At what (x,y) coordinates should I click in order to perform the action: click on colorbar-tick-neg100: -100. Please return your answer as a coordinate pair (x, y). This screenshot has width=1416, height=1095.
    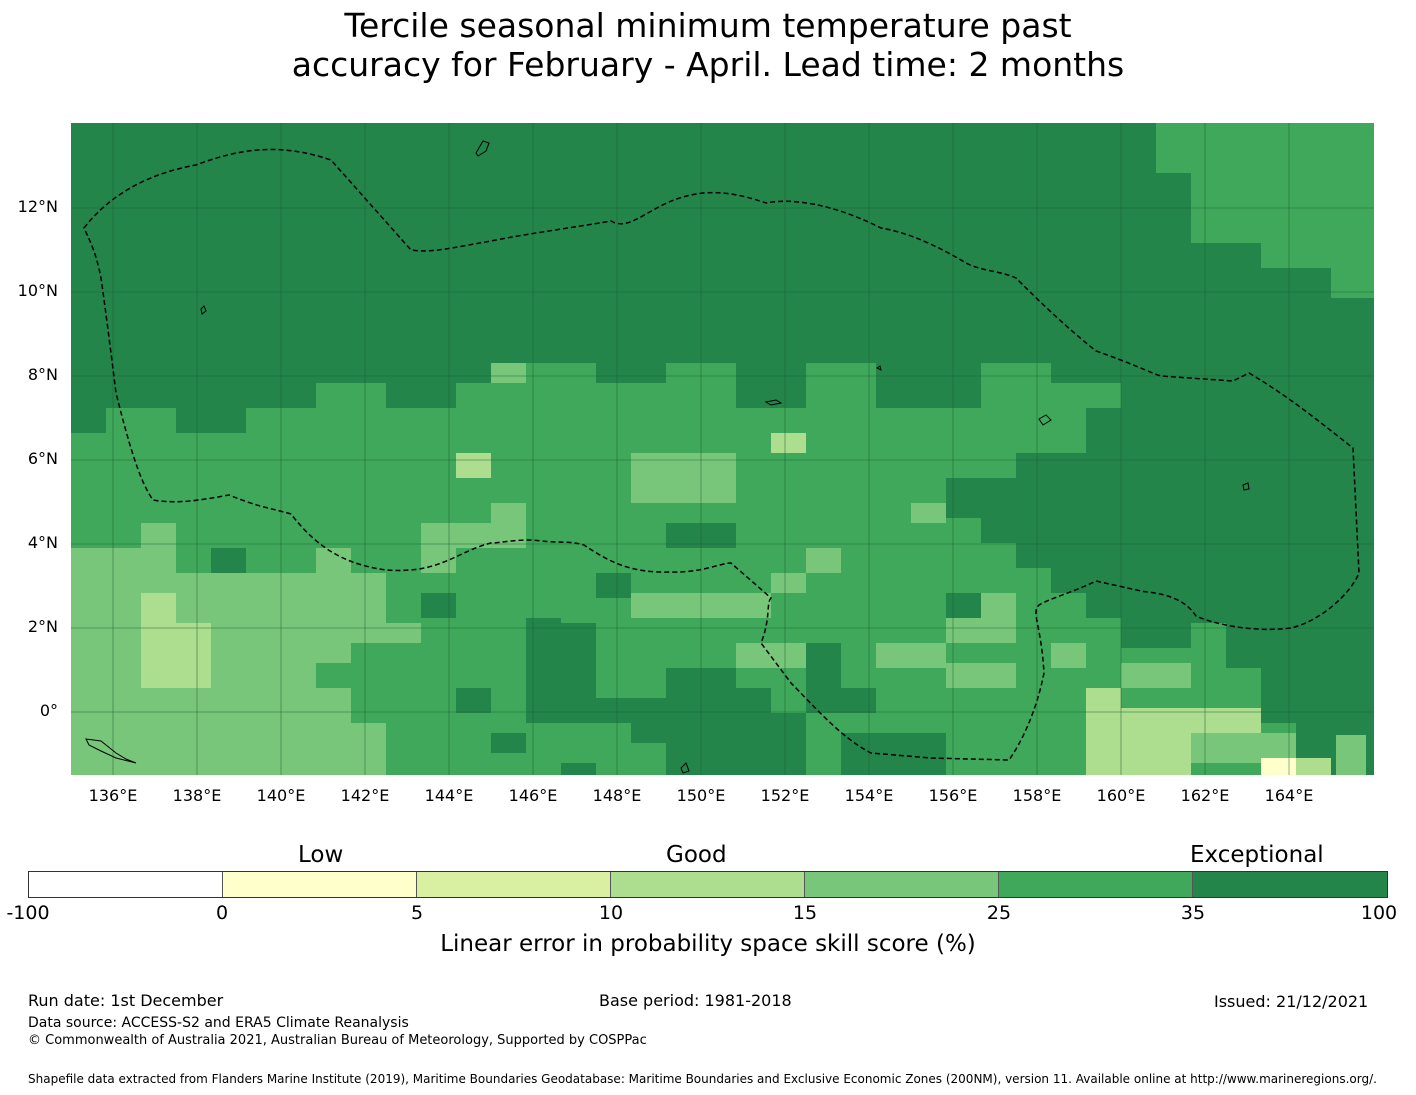
    Looking at the image, I should click on (28, 913).